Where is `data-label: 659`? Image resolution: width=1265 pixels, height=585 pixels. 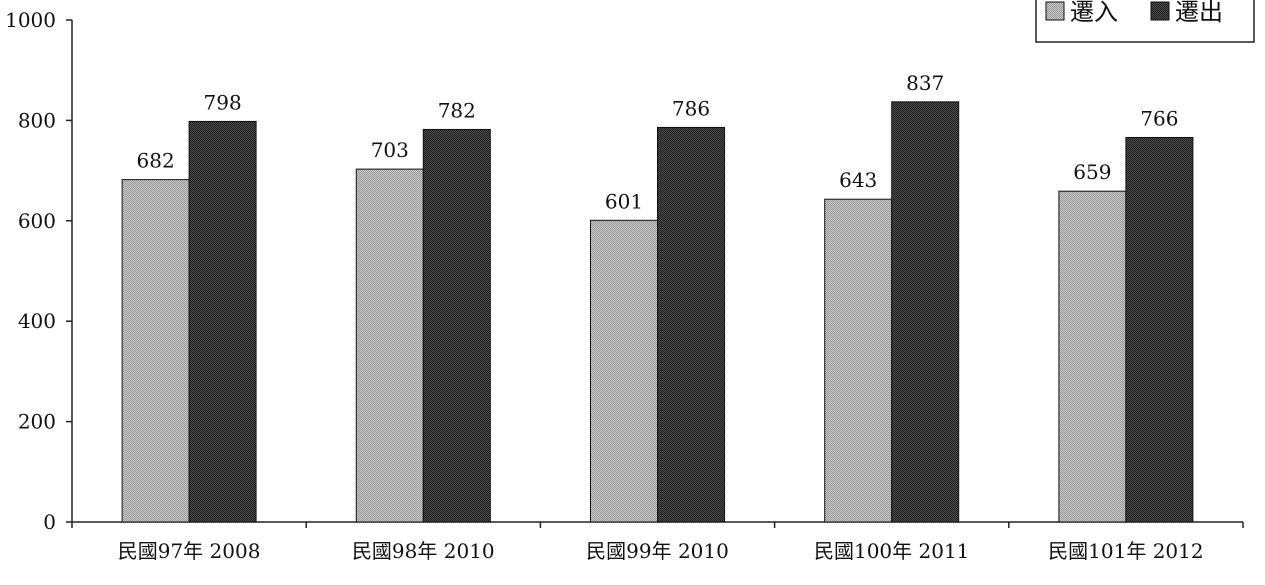
data-label: 659 is located at coordinates (1092, 172).